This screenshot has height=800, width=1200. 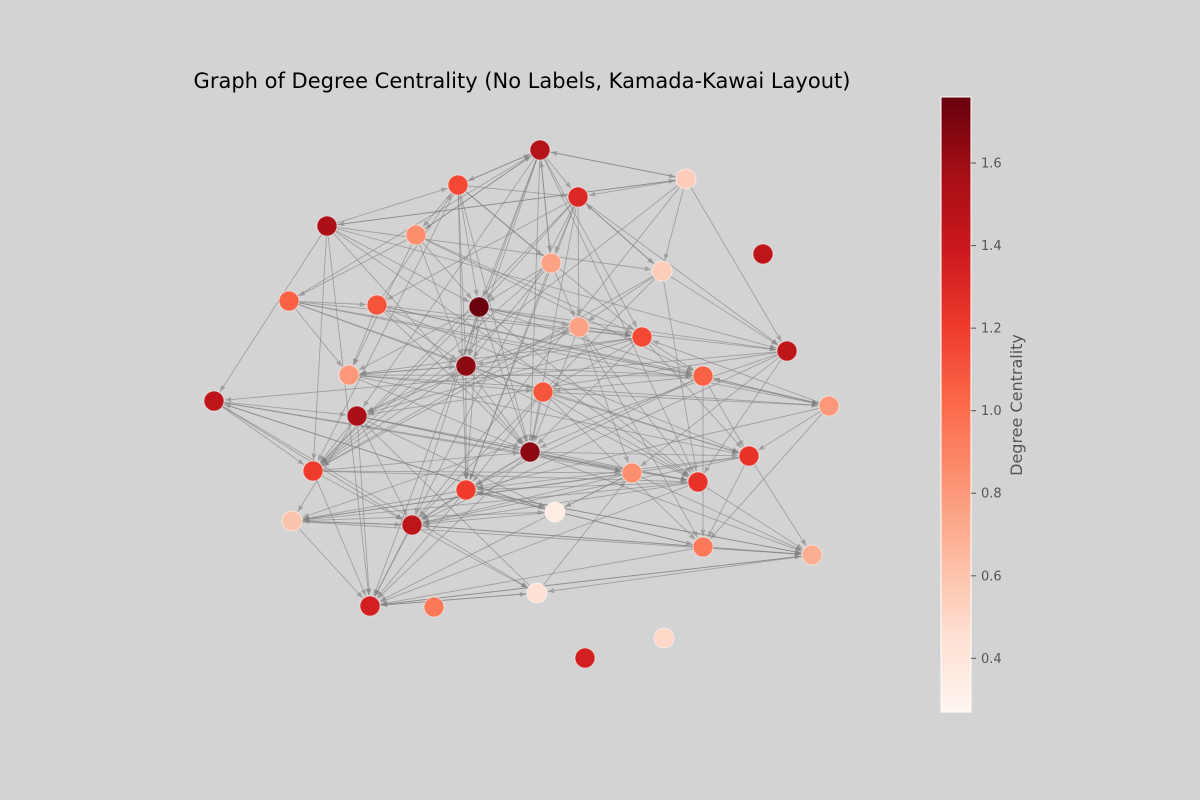 I want to click on colorbar-tick-label: 0.4, so click(x=991, y=659).